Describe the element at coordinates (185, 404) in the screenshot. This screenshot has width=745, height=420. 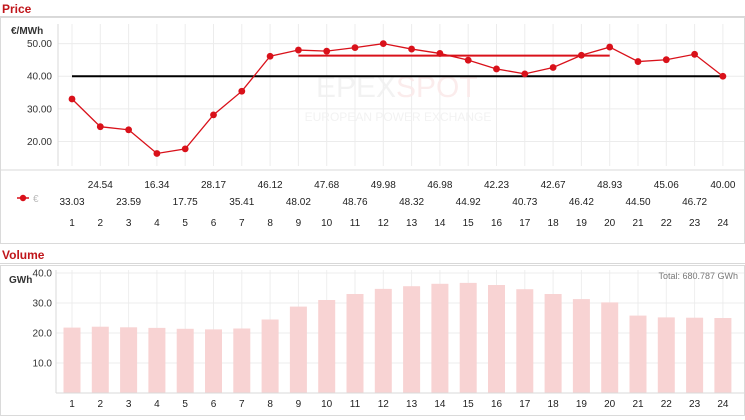
I see `volume-hour-label: 5` at that location.